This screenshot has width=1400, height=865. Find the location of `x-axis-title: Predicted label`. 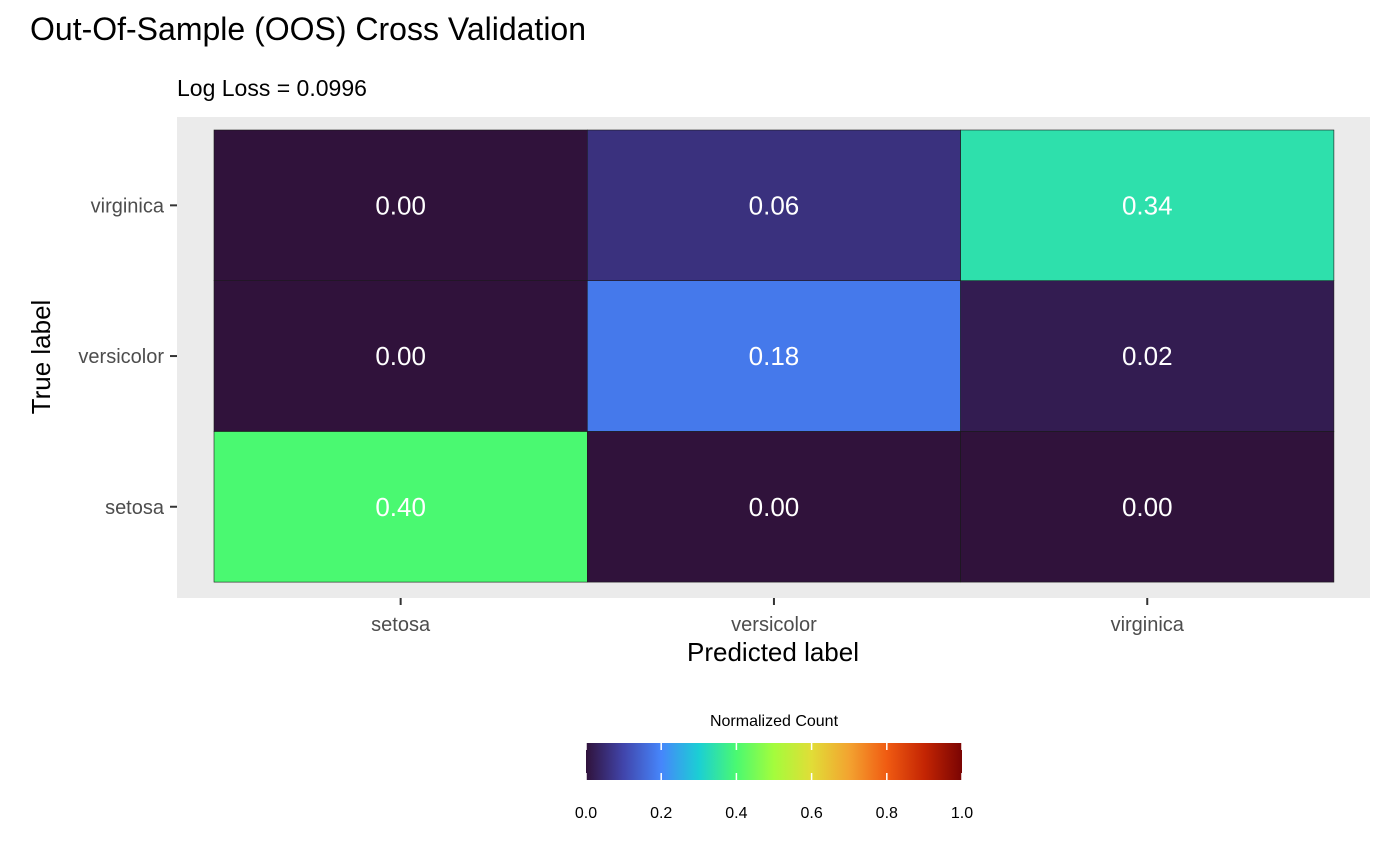

x-axis-title: Predicted label is located at coordinates (773, 652).